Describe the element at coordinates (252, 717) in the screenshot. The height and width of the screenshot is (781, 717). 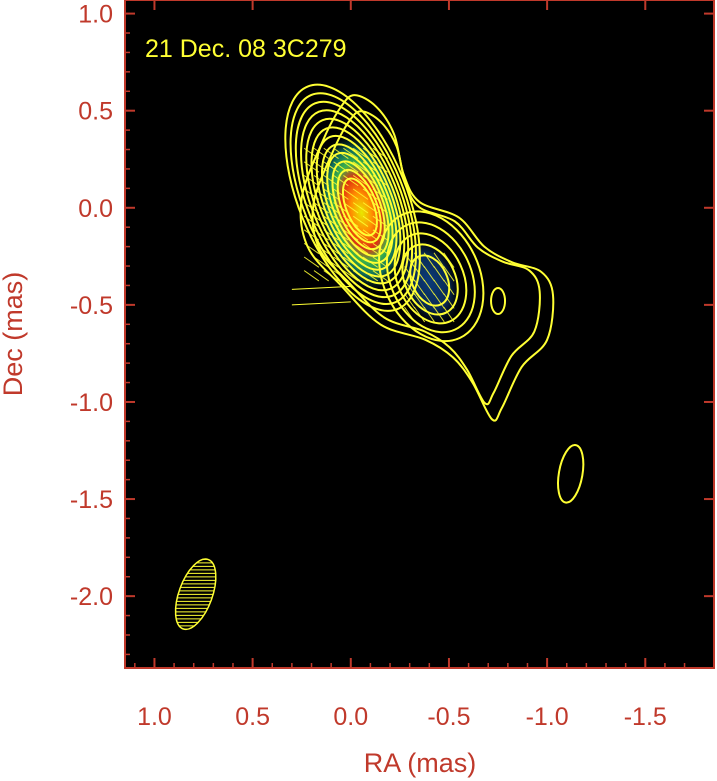
I see `x-tick-label-1: 0.5` at that location.